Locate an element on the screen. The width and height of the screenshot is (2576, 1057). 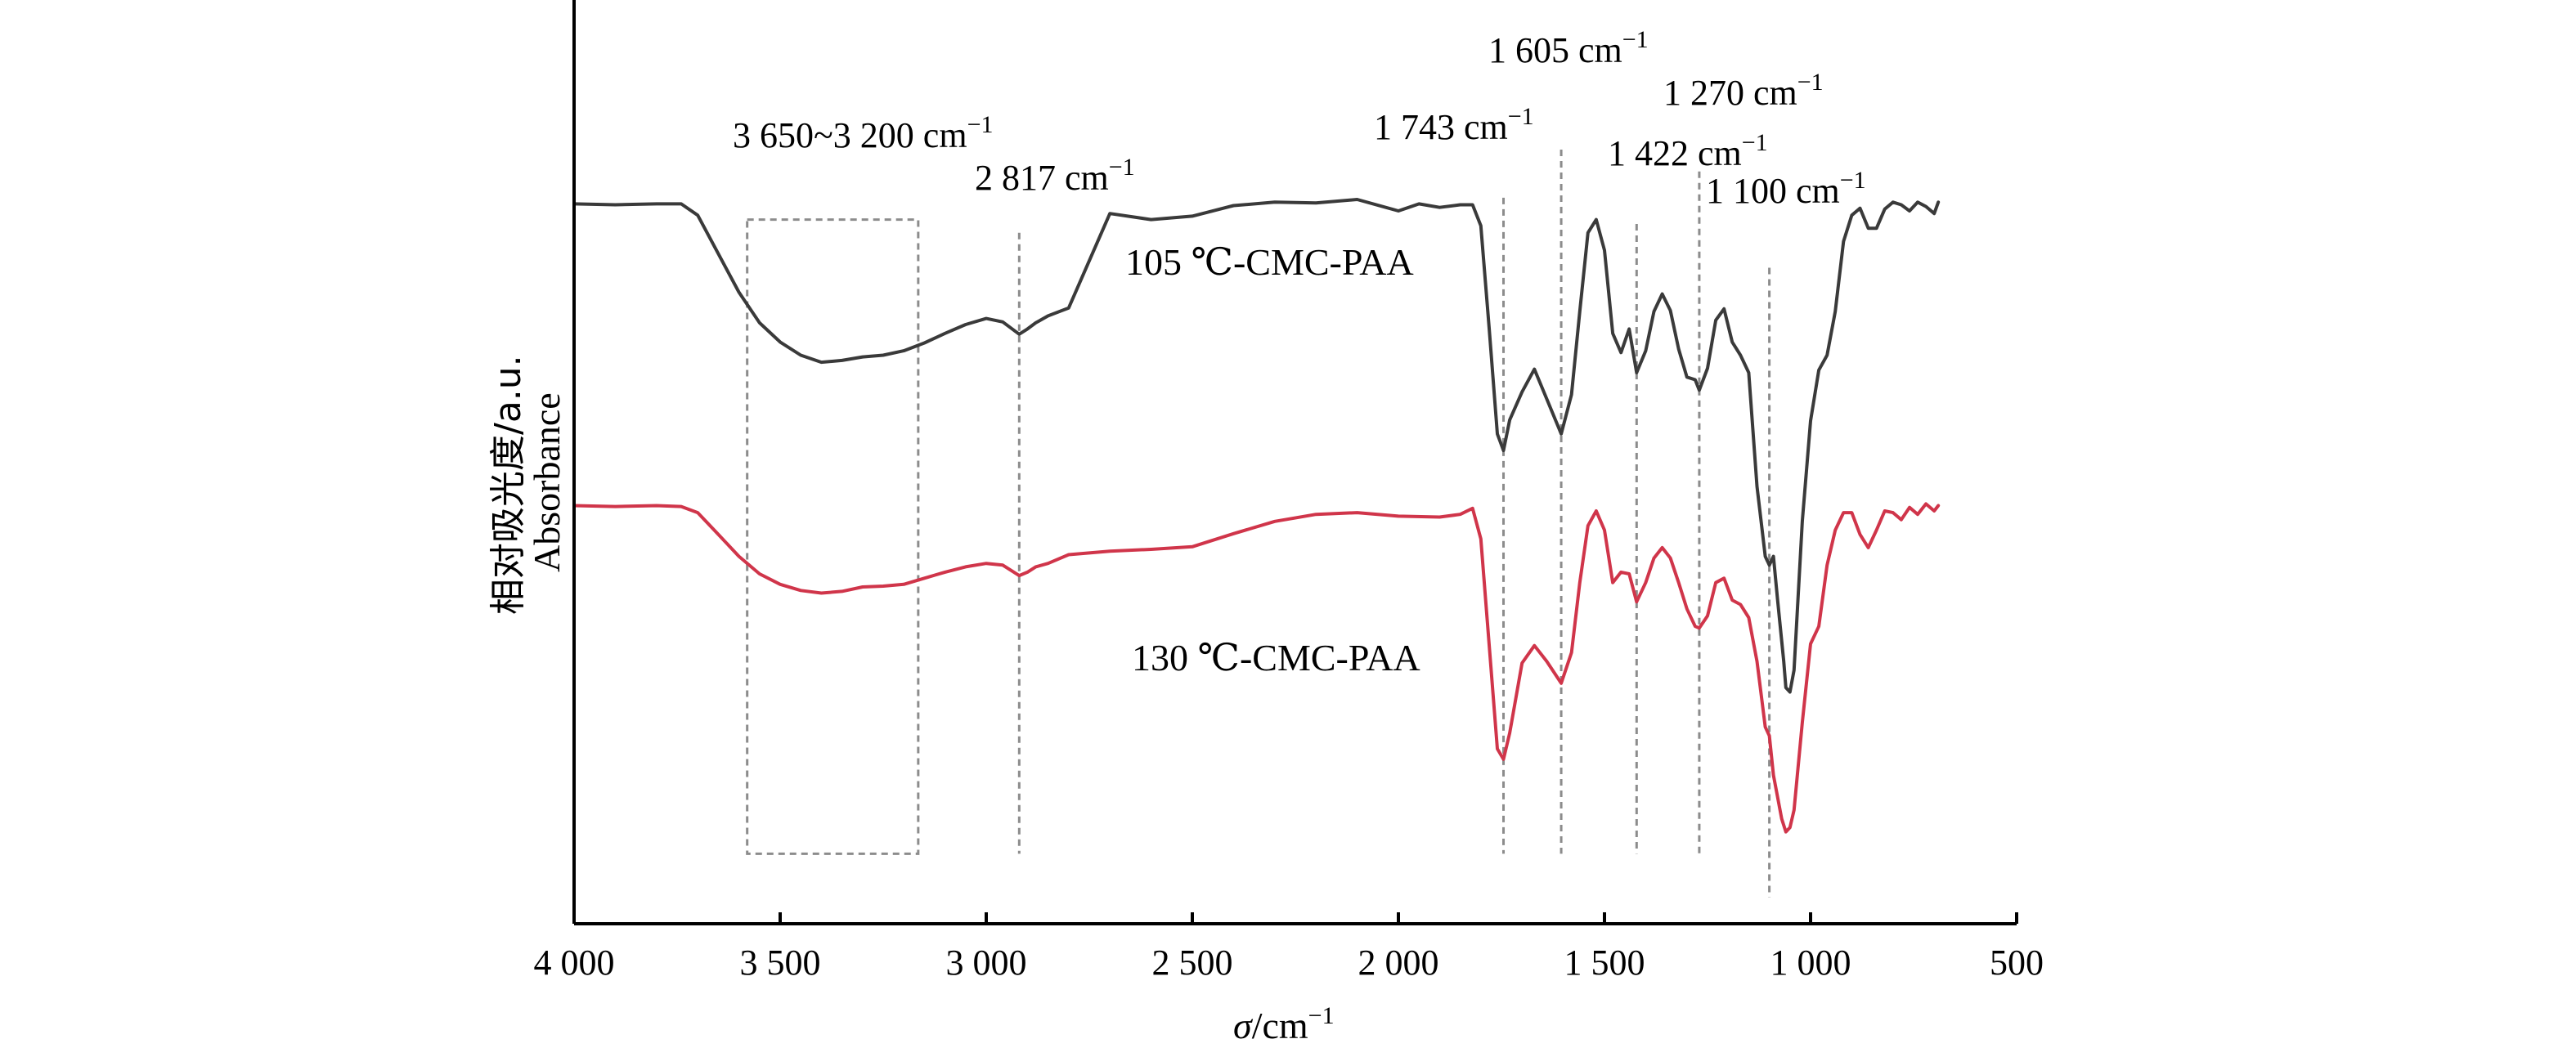
x-tick-label-1500: 1 500 is located at coordinates (1604, 963).